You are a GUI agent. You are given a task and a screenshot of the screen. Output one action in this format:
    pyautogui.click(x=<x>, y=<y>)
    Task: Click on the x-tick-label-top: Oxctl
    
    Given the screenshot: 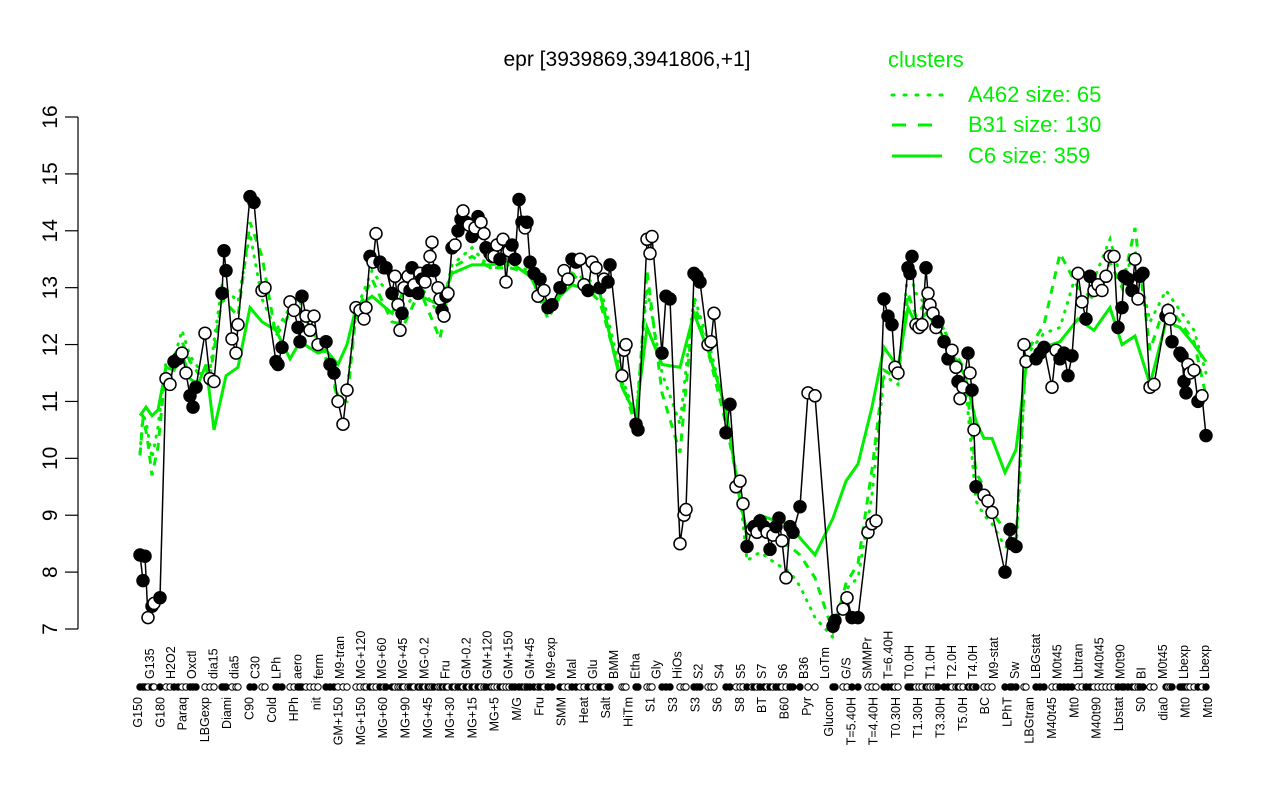 What is the action you would take?
    pyautogui.click(x=192, y=665)
    